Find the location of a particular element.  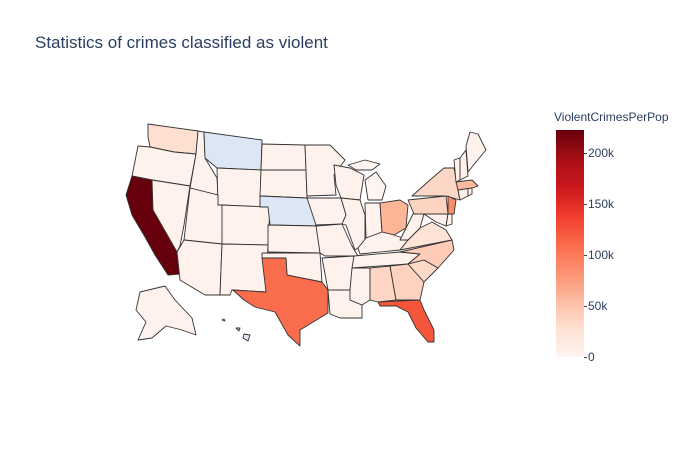

state-mt is located at coordinates (233, 151).